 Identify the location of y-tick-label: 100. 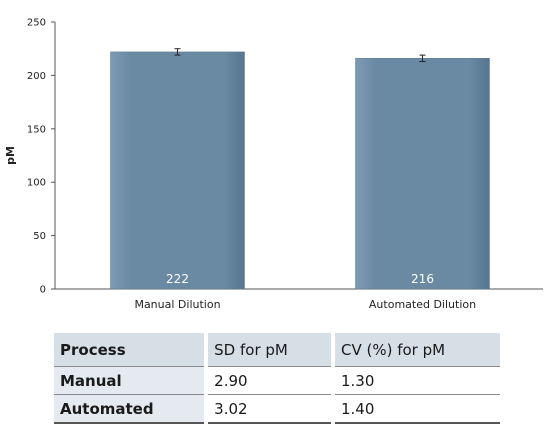
(36, 183).